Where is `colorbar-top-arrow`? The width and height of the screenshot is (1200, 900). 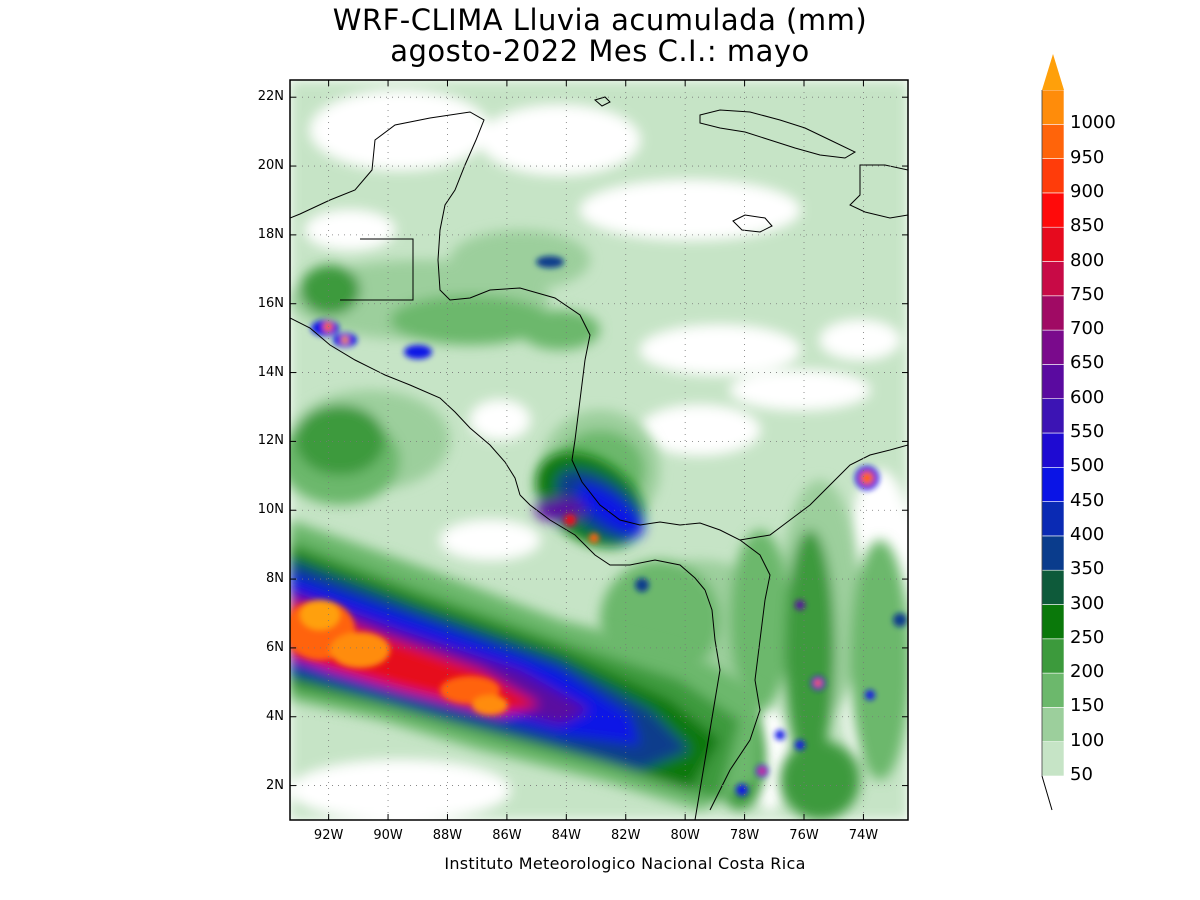
colorbar-top-arrow is located at coordinates (1053, 72).